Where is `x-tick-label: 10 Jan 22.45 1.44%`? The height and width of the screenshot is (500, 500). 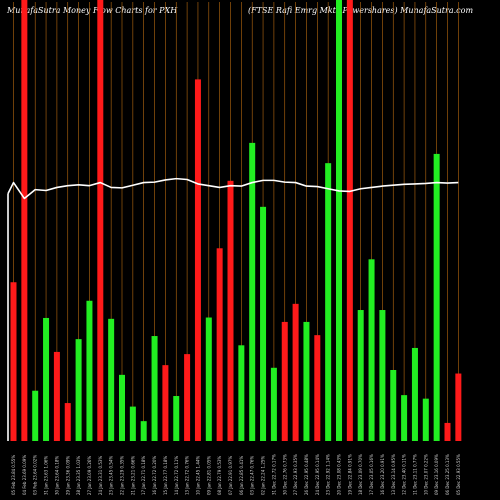
x-tick-label: 10 Jan 22.45 1.44% is located at coordinates (197, 475).